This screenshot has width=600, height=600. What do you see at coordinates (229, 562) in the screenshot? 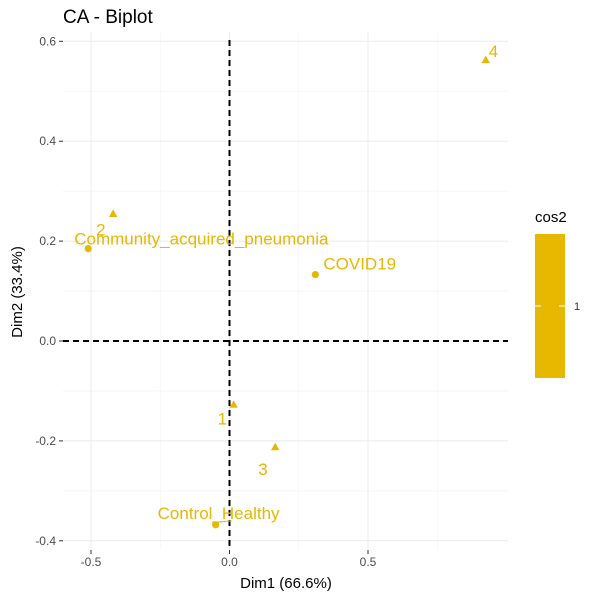
I see `x-tick-label: 0.0` at bounding box center [229, 562].